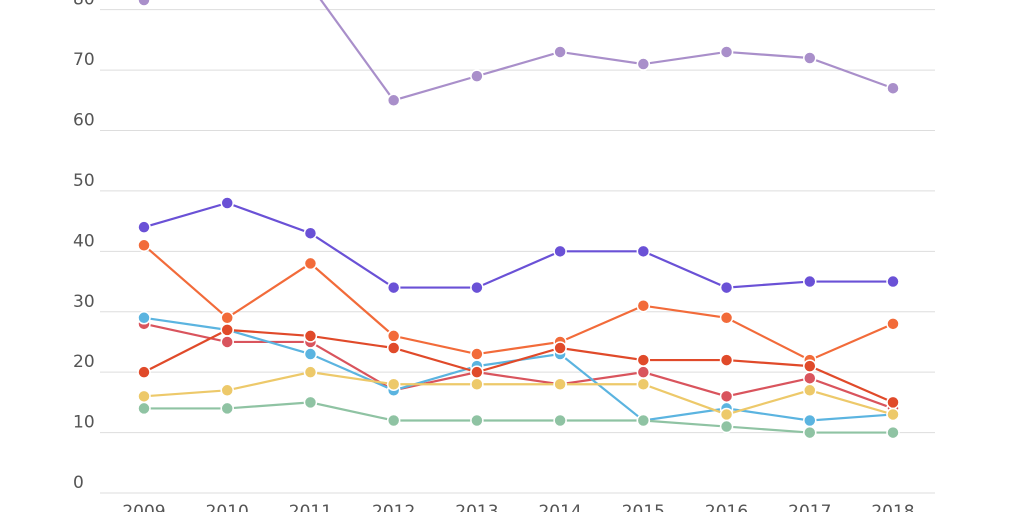 This screenshot has height=512, width=1024. Describe the element at coordinates (84, 60) in the screenshot. I see `y-tick-label: 70` at that location.